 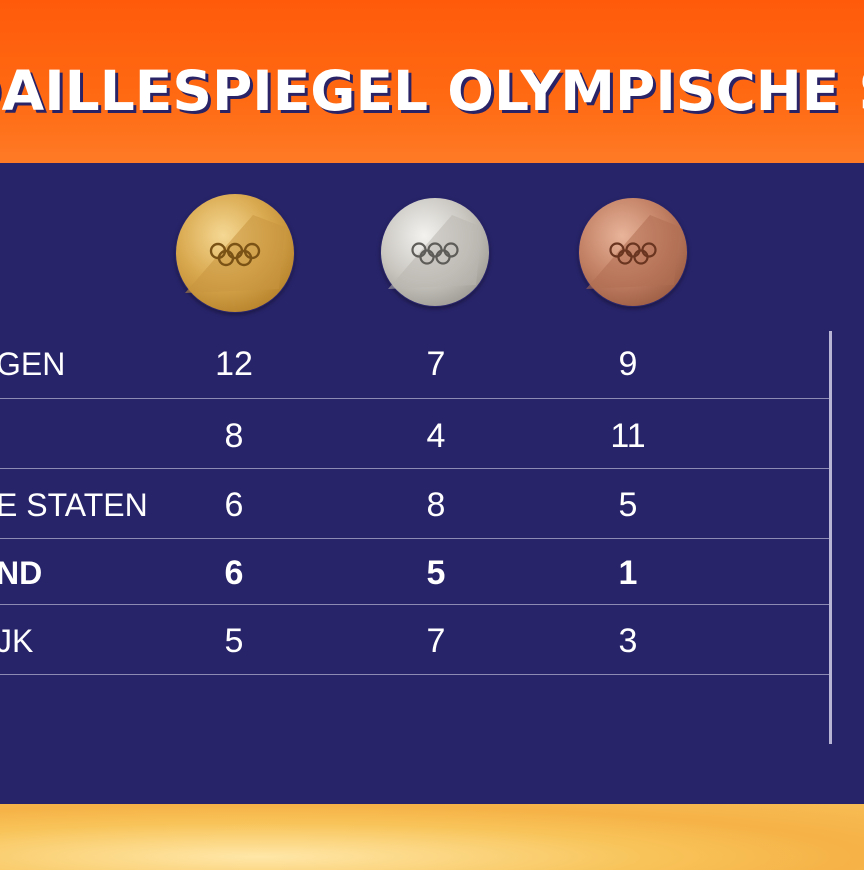 What do you see at coordinates (234, 641) in the screenshot?
I see `gold-count: 5` at bounding box center [234, 641].